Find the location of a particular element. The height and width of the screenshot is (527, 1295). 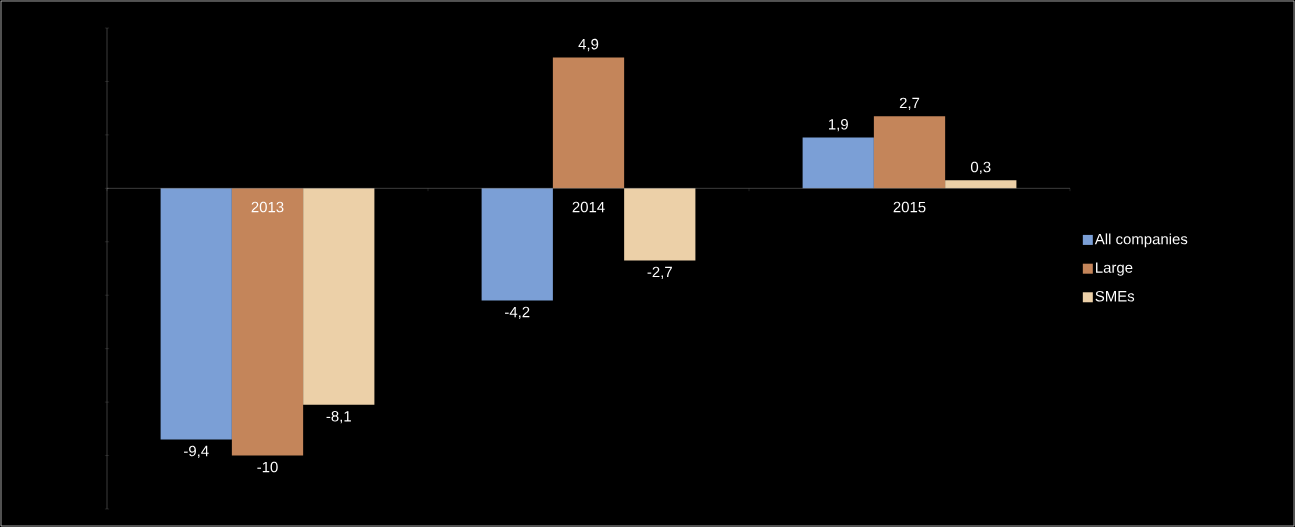

data-label: -10 is located at coordinates (267, 467).